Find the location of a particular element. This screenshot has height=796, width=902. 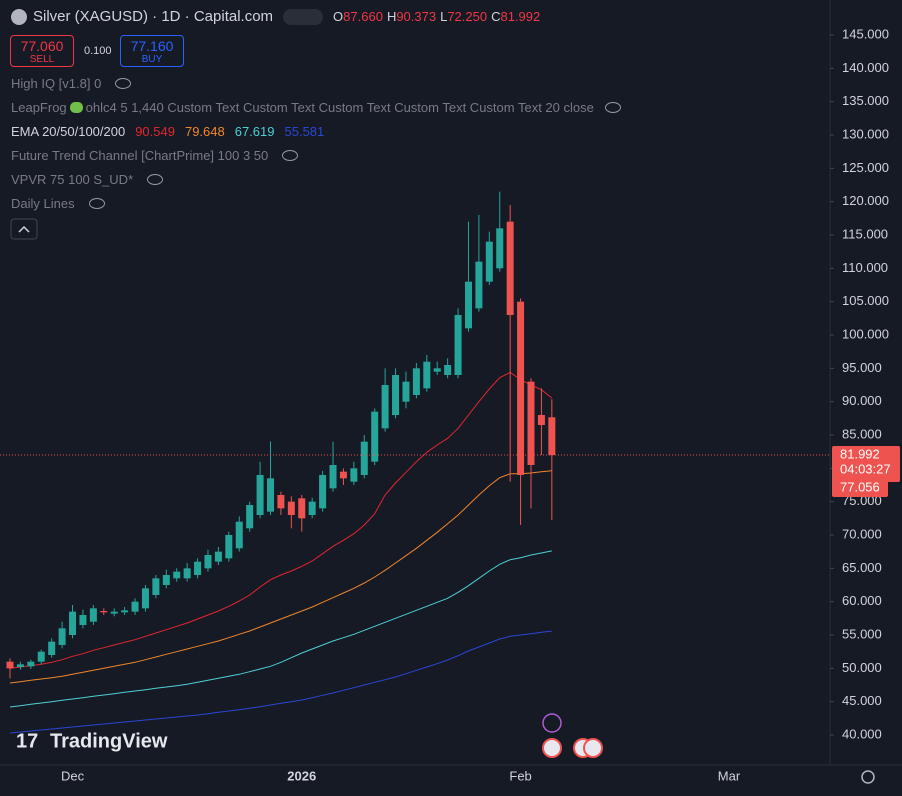

sell-button: 77.060 SELL is located at coordinates (42, 51).